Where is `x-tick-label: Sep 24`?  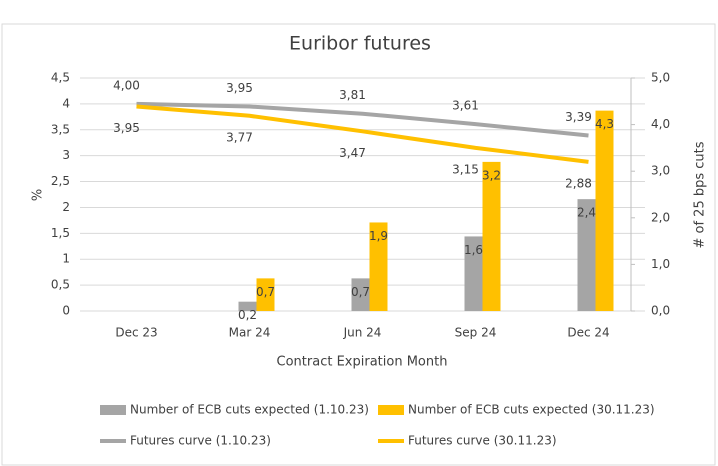
x-tick-label: Sep 24 is located at coordinates (476, 333).